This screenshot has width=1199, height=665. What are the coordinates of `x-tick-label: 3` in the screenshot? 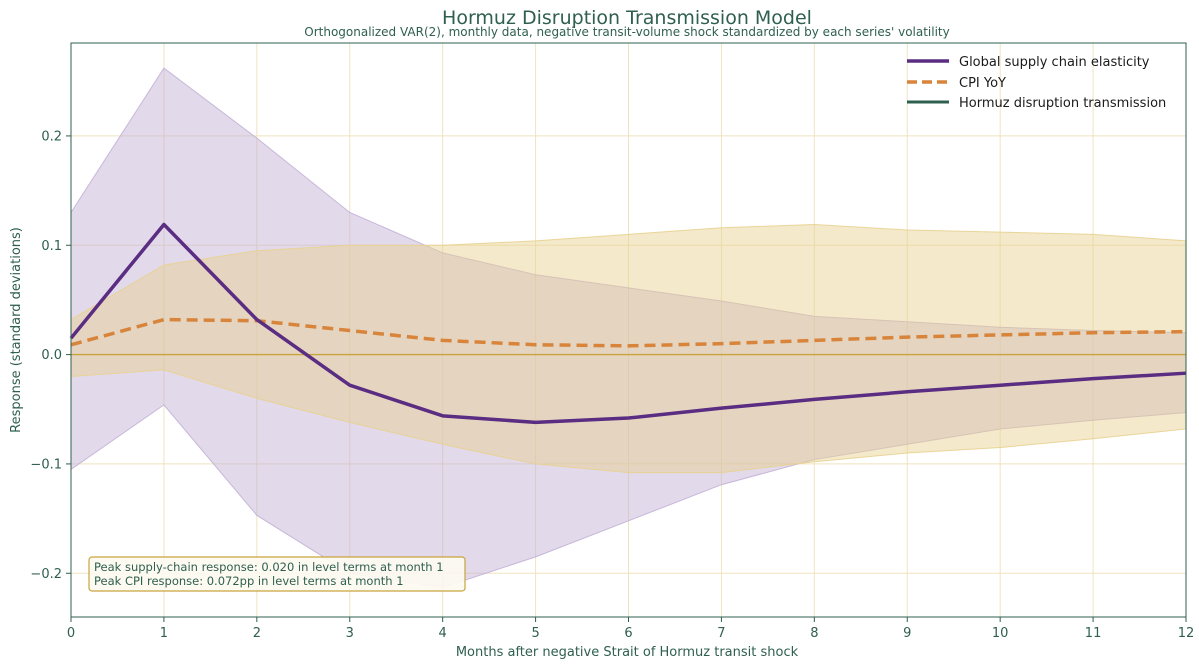 It's located at (350, 633).